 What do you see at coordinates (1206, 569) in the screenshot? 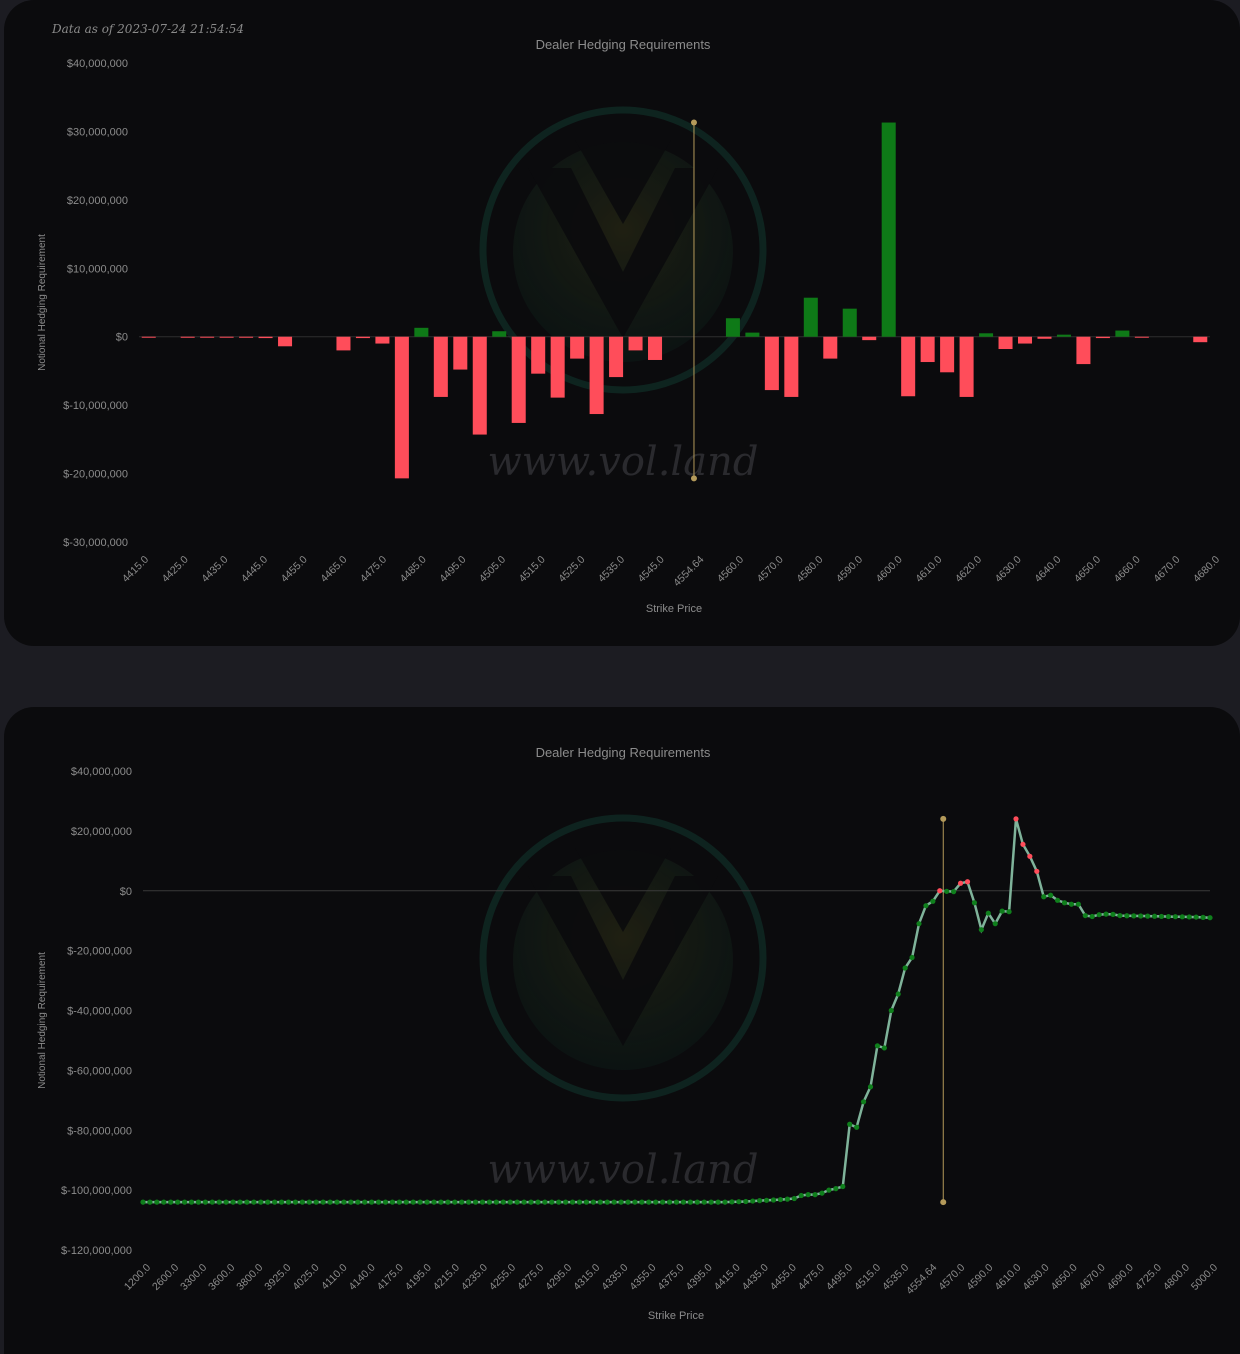
I see `x-tick-label: 4680.0` at bounding box center [1206, 569].